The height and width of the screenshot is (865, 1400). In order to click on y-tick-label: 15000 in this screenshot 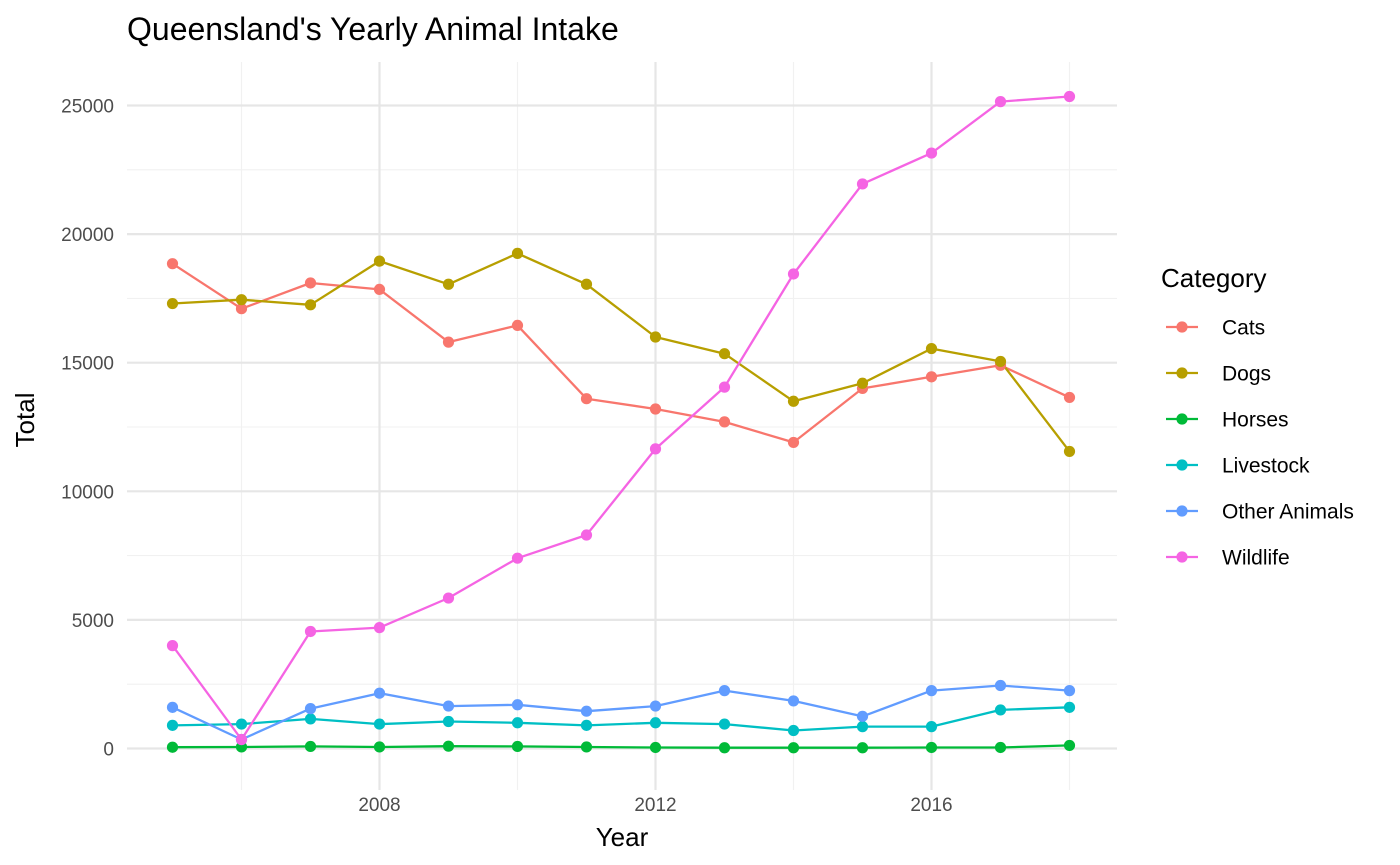, I will do `click(87, 364)`.